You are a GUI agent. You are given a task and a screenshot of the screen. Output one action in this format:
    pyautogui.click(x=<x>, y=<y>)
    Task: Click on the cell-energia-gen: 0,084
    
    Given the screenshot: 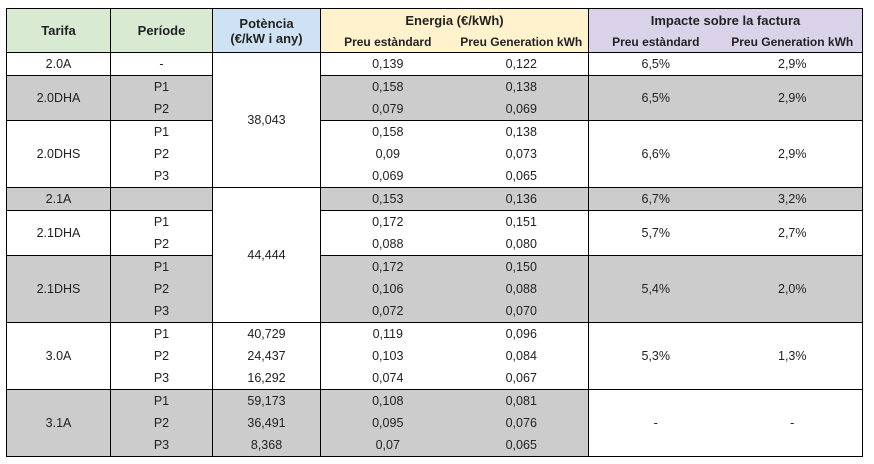 What is the action you would take?
    pyautogui.click(x=521, y=356)
    